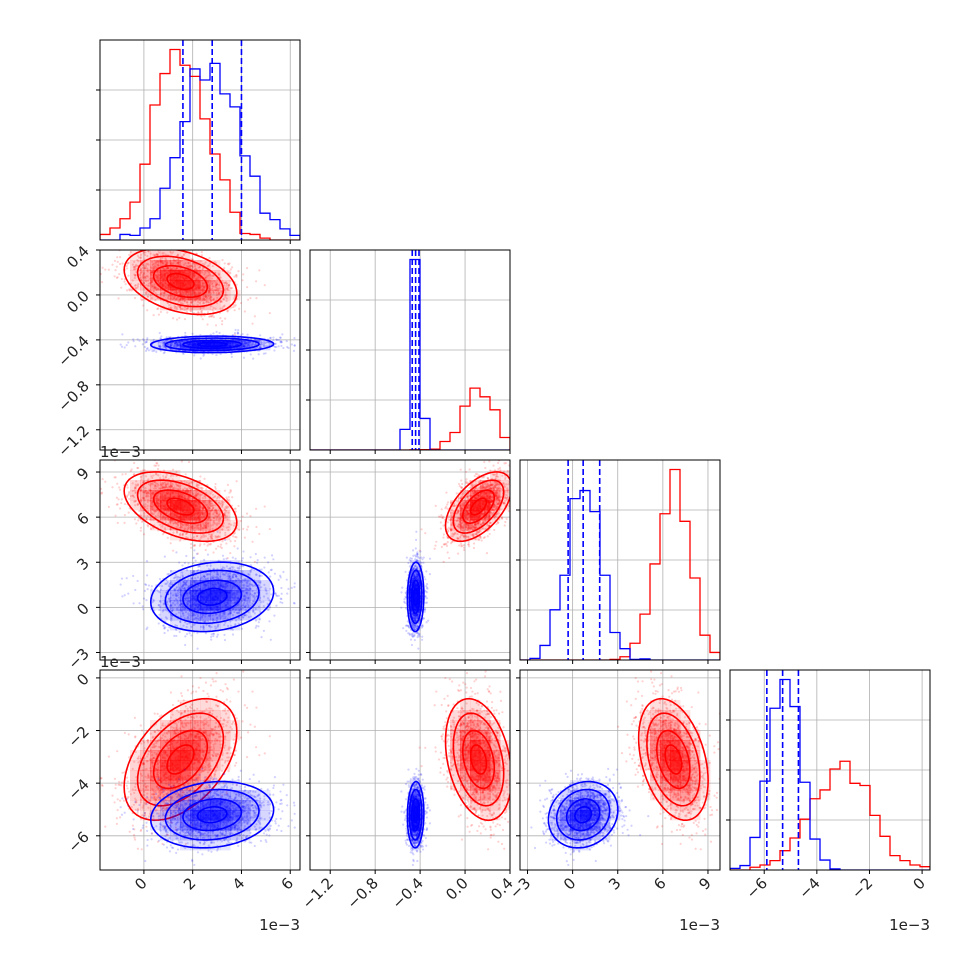  What do you see at coordinates (200, 151) in the screenshot?
I see `histogram-blue` at bounding box center [200, 151].